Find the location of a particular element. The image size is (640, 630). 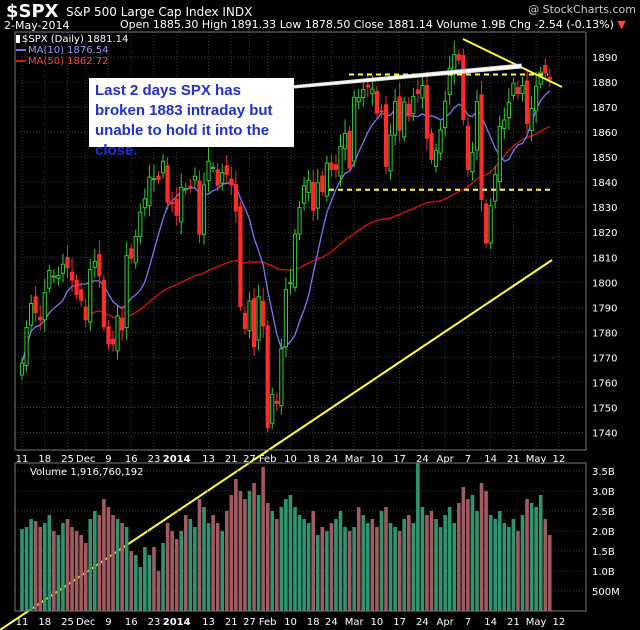

price-x-tick-label: 23 is located at coordinates (154, 459).